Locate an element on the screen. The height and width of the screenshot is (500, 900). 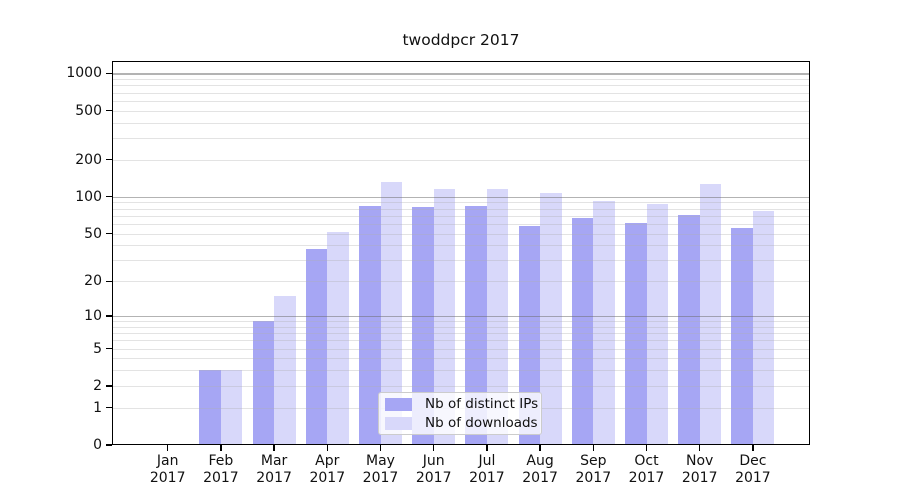
bar-ips-jul is located at coordinates (476, 325).